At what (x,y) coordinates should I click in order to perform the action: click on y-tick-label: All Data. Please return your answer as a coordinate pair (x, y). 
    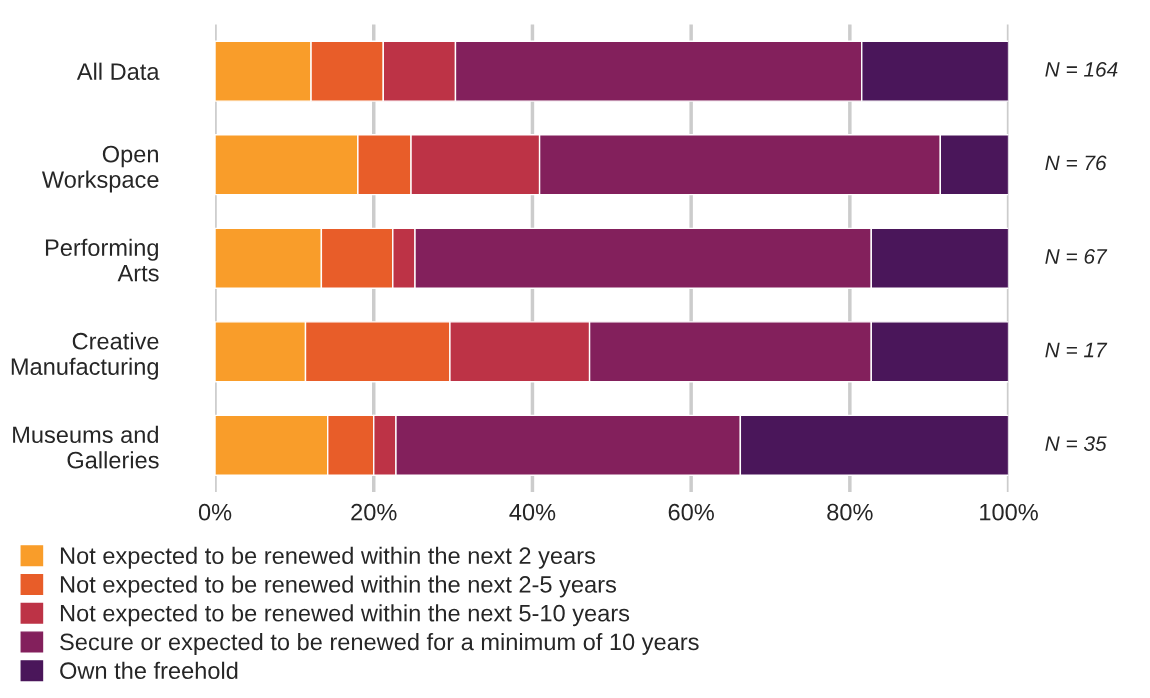
    Looking at the image, I should click on (118, 71).